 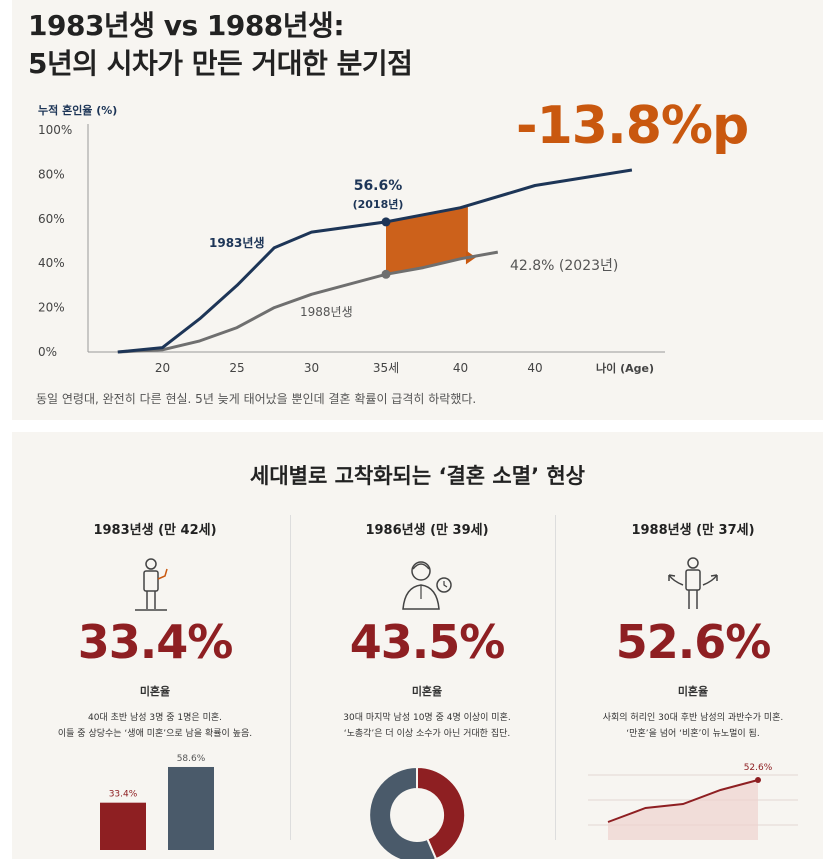 What do you see at coordinates (693, 642) in the screenshot?
I see `unmarried-rate: 52.6%` at bounding box center [693, 642].